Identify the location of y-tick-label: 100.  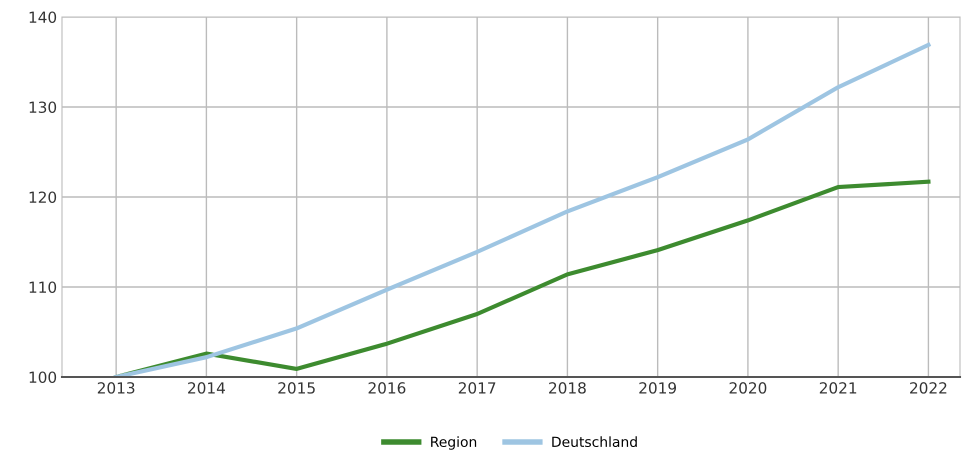
(43, 377).